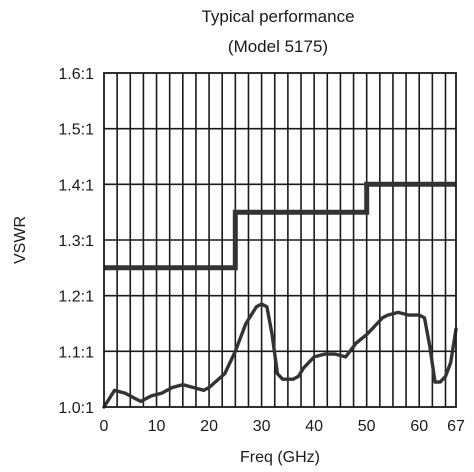  What do you see at coordinates (419, 426) in the screenshot?
I see `x-tick-label: 60` at bounding box center [419, 426].